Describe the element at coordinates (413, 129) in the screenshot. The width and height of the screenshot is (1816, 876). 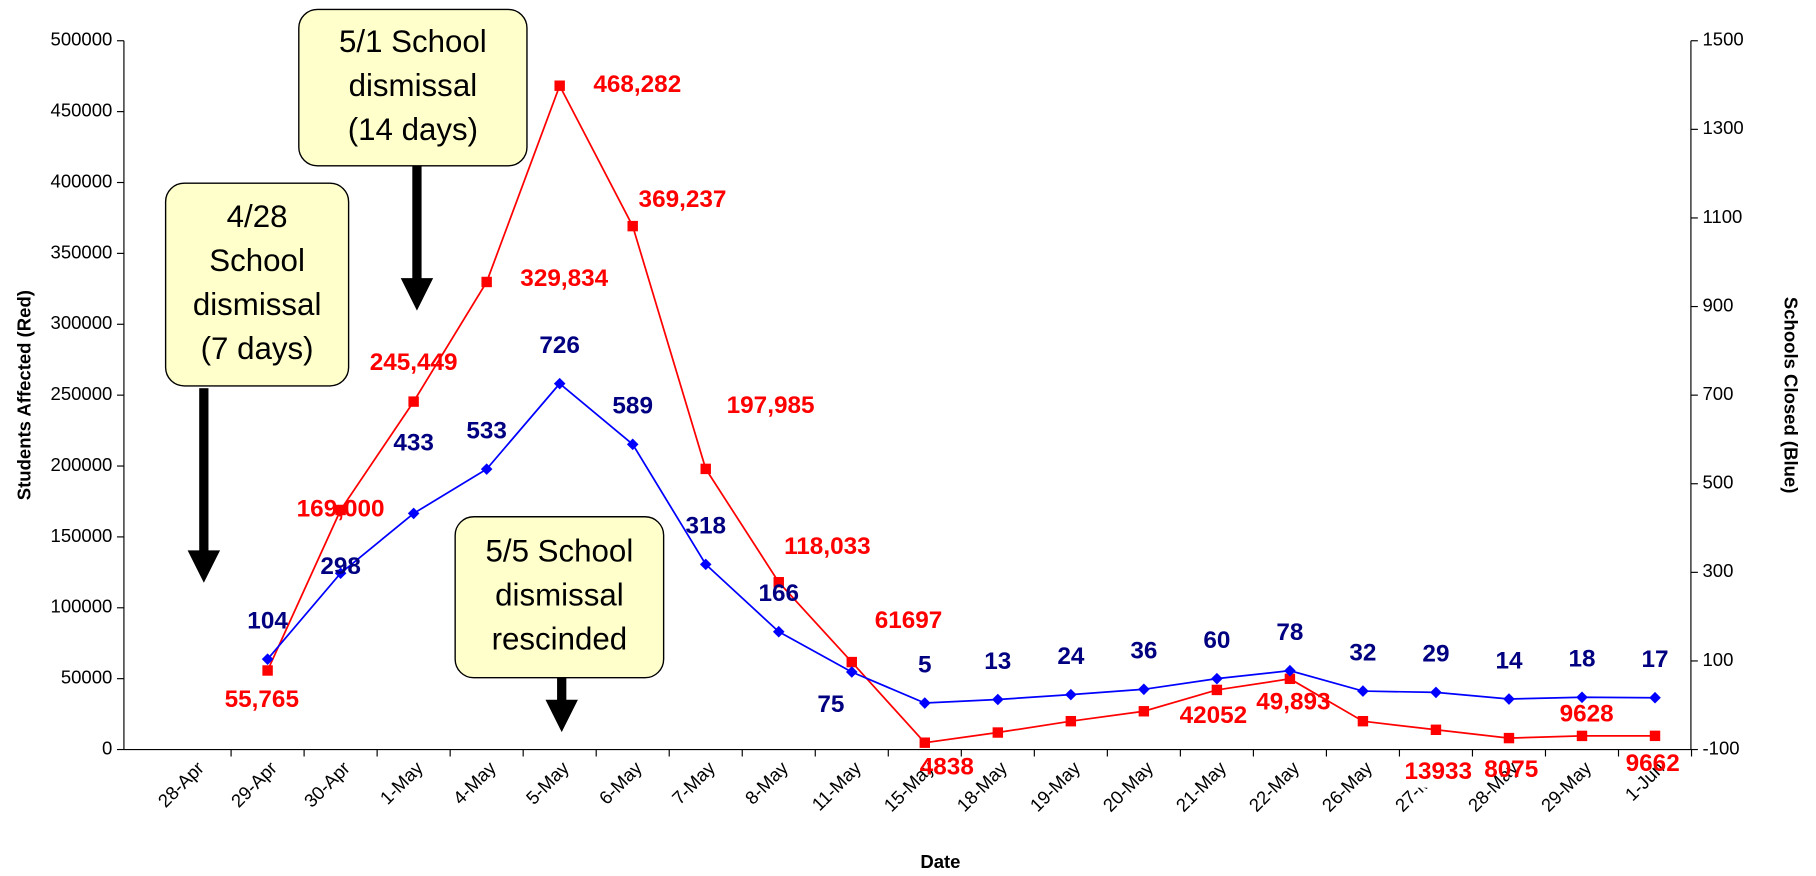
I see `annotation-text: (14 days)` at that location.